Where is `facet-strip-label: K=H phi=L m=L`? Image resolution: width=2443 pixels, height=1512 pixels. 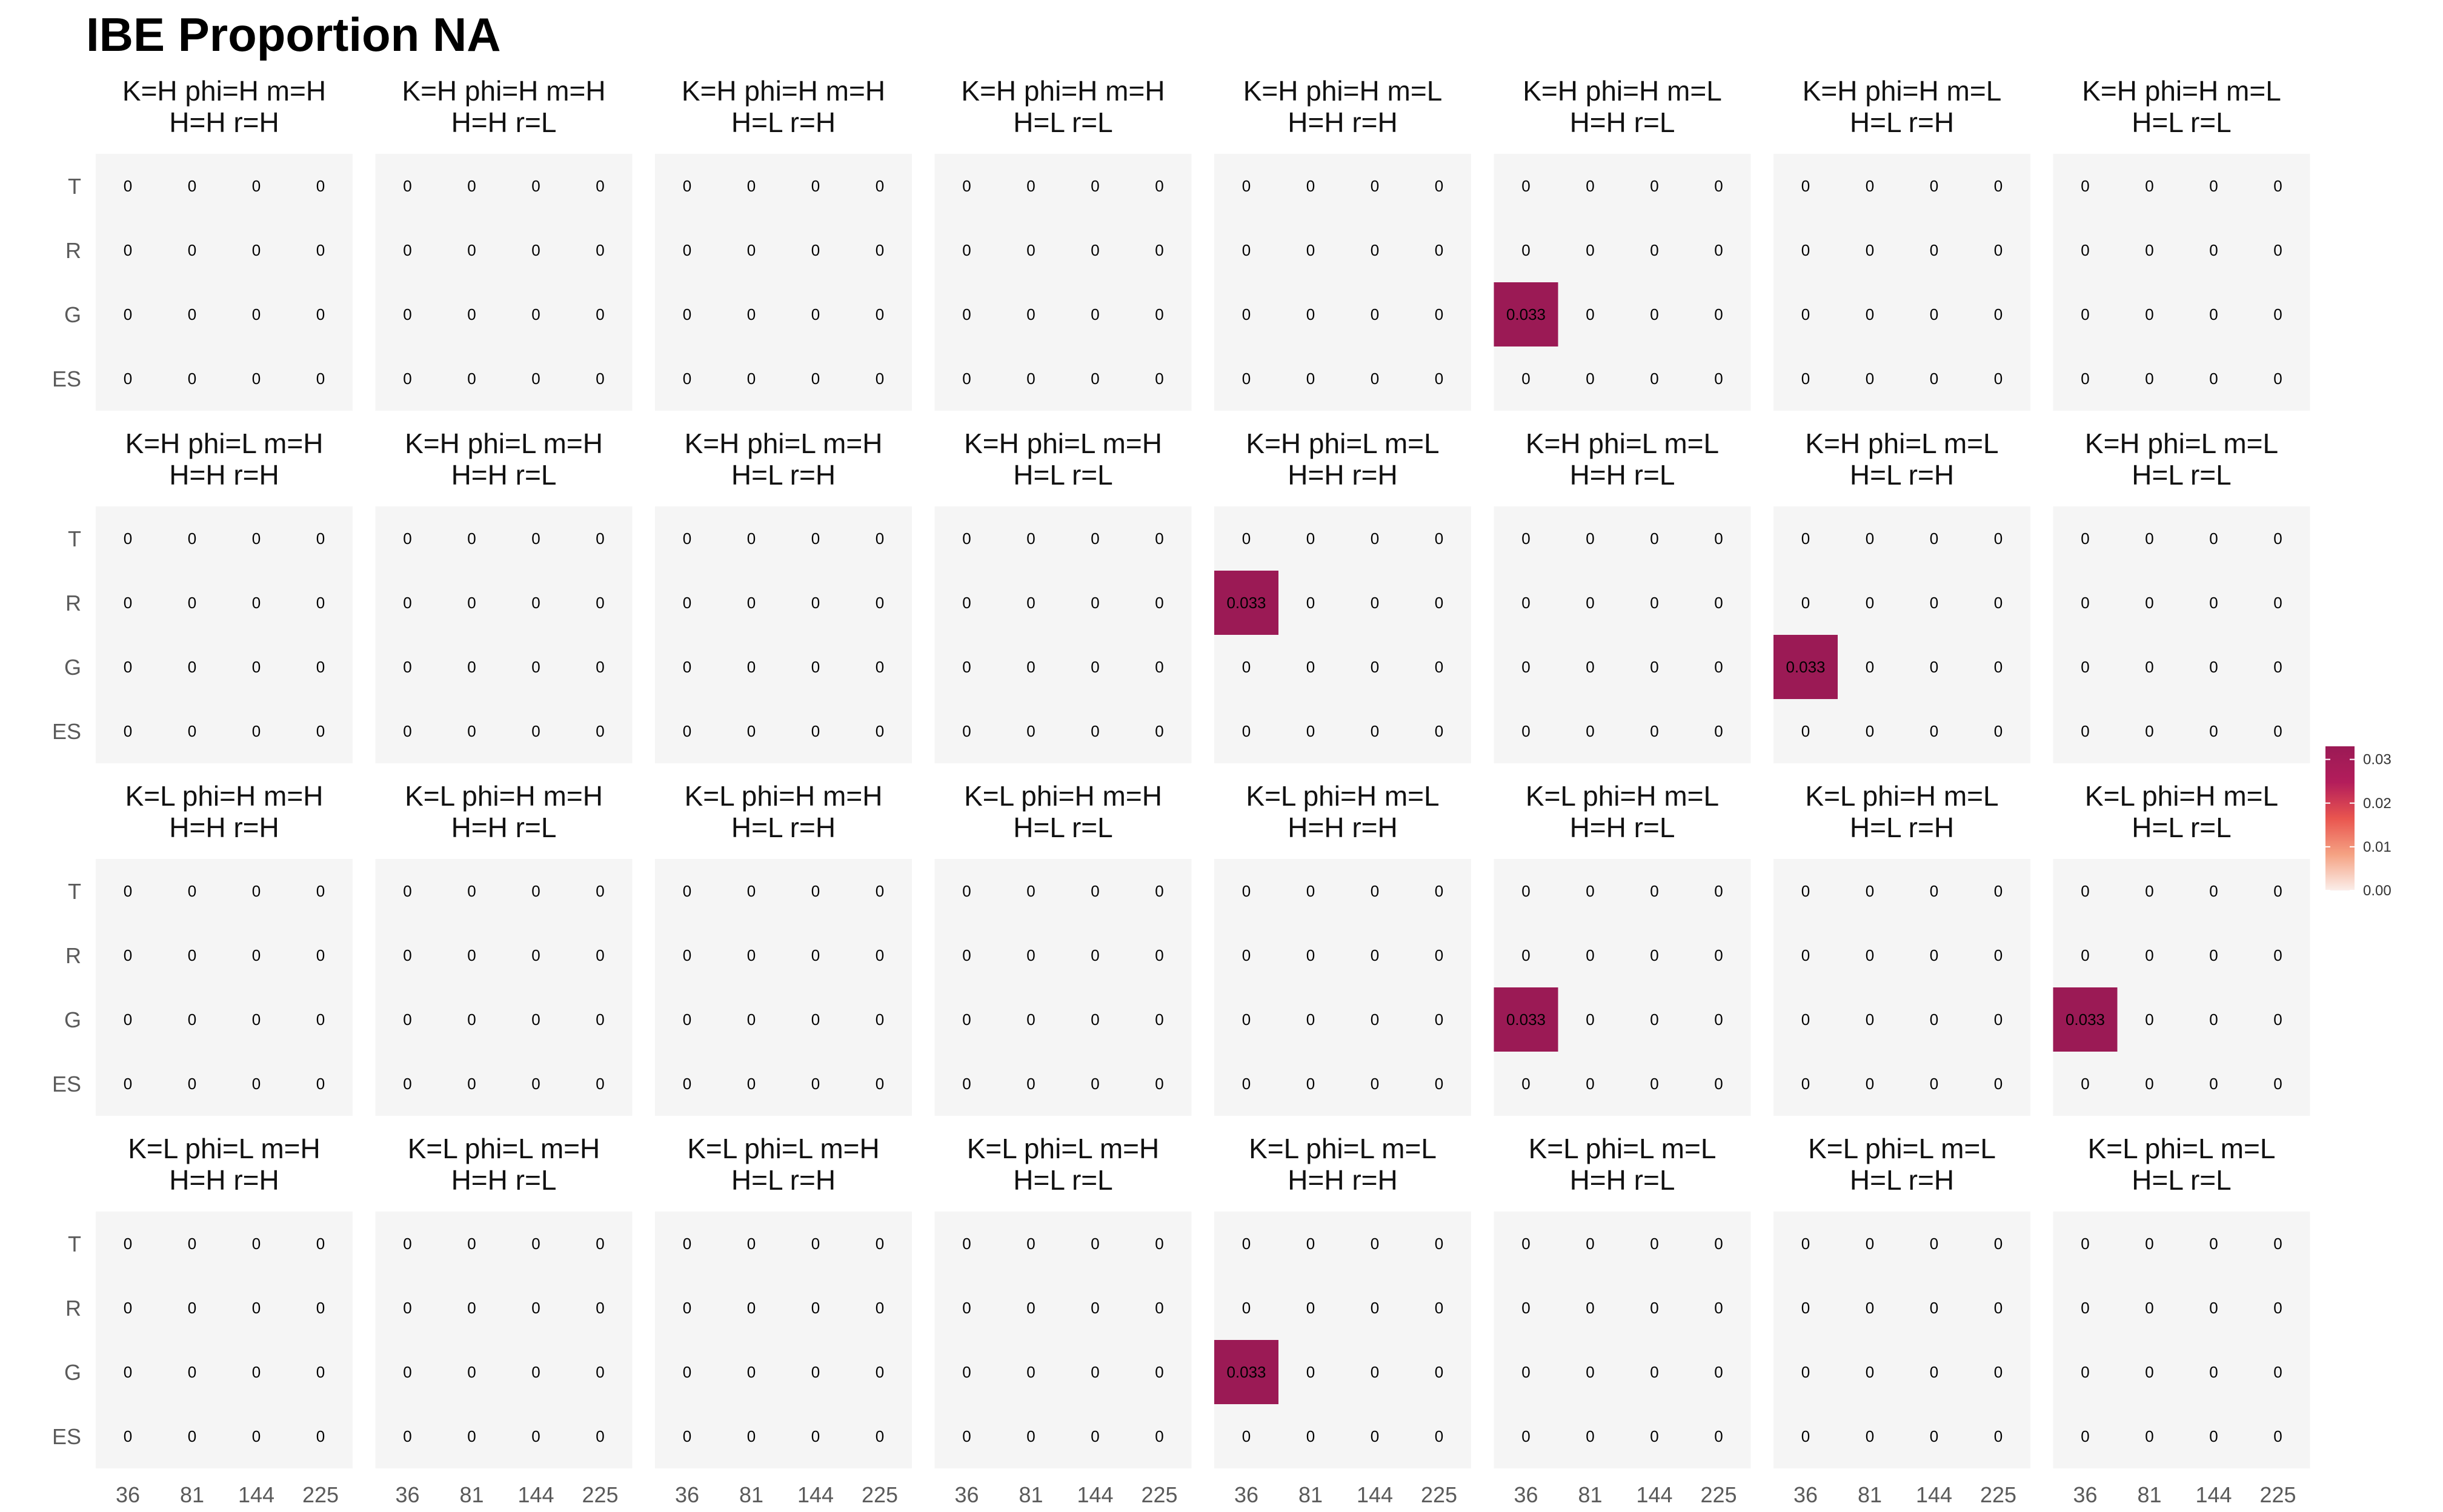
facet-strip-label: K=H phi=L m=L is located at coordinates (1902, 443).